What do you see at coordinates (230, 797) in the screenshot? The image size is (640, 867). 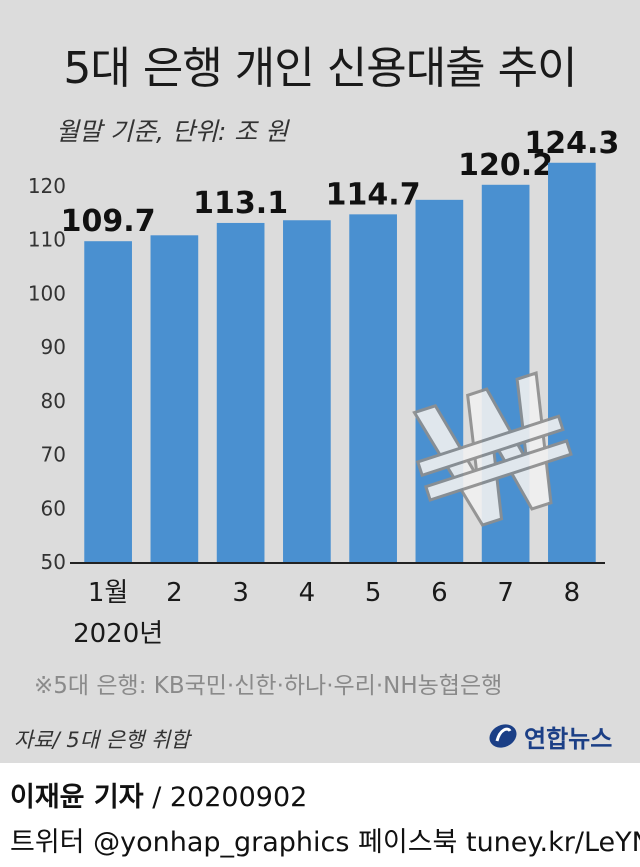 I see `publish-date: / 20200902` at bounding box center [230, 797].